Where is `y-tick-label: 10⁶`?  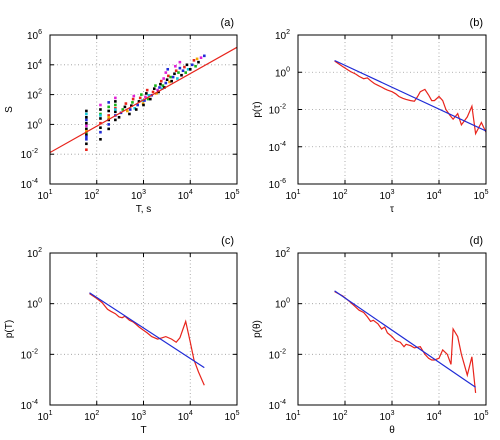 y-tick-label: 10⁶ is located at coordinates (34, 35).